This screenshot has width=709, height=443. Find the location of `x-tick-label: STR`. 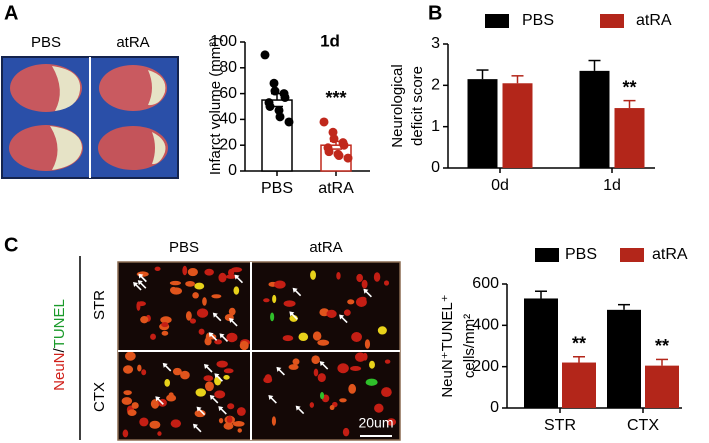

x-tick-label: STR is located at coordinates (560, 425).